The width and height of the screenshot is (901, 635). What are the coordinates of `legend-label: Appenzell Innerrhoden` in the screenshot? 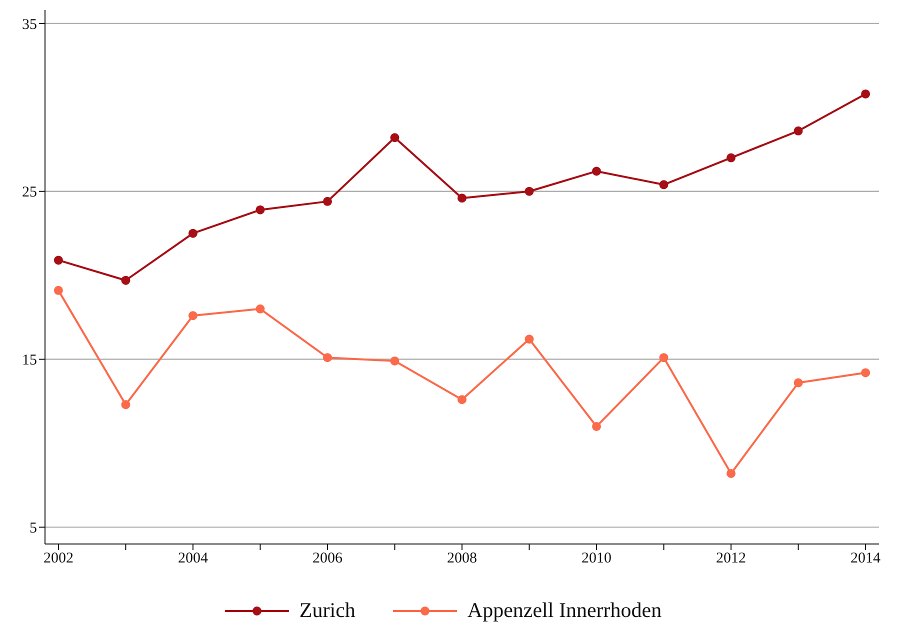 It's located at (564, 610).